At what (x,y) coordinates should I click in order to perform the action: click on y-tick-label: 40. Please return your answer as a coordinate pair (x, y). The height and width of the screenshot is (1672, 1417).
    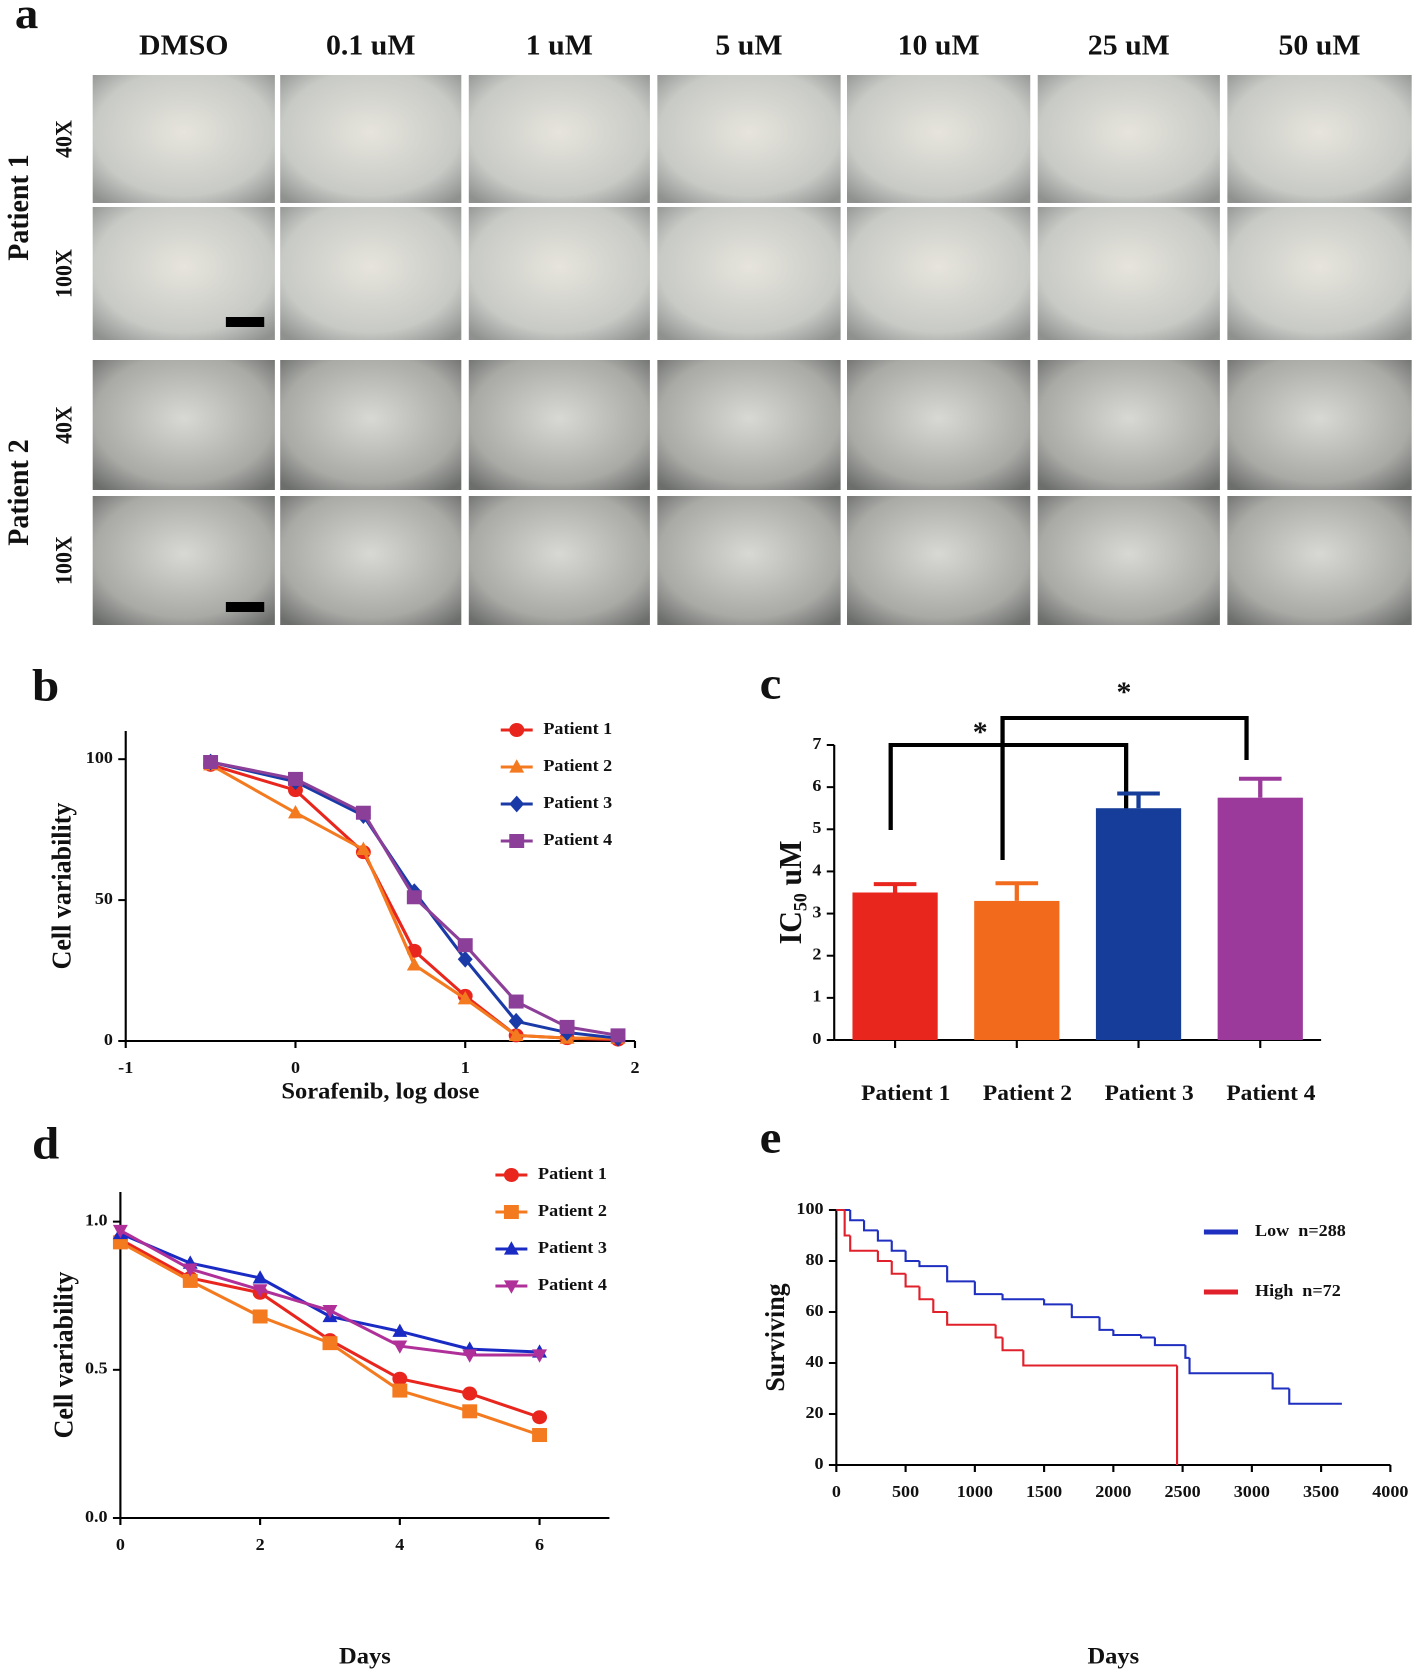
    Looking at the image, I should click on (814, 1360).